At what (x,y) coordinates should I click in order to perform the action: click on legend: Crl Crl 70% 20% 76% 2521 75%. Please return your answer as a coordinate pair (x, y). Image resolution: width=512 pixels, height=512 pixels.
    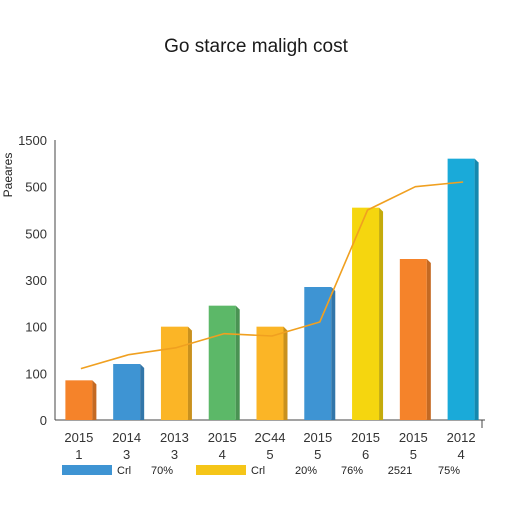
    Looking at the image, I should click on (261, 471).